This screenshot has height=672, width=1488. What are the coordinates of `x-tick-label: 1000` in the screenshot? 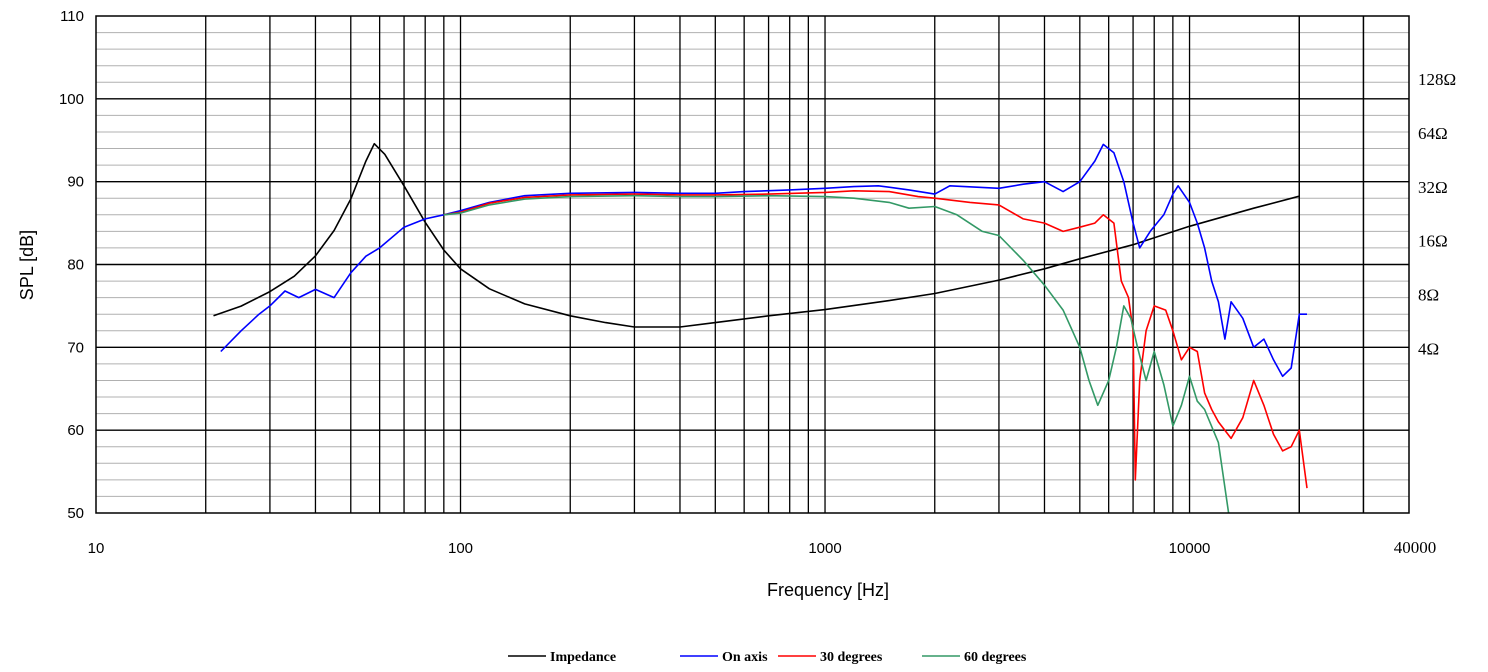 It's located at (824, 548).